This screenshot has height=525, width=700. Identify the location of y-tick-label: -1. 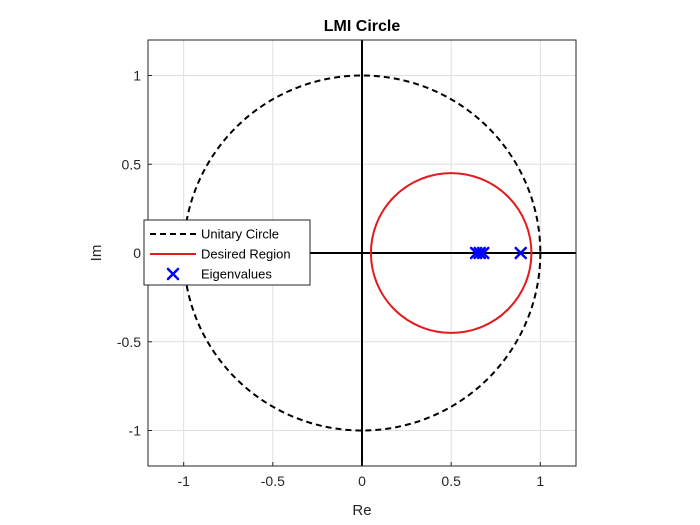
(135, 431).